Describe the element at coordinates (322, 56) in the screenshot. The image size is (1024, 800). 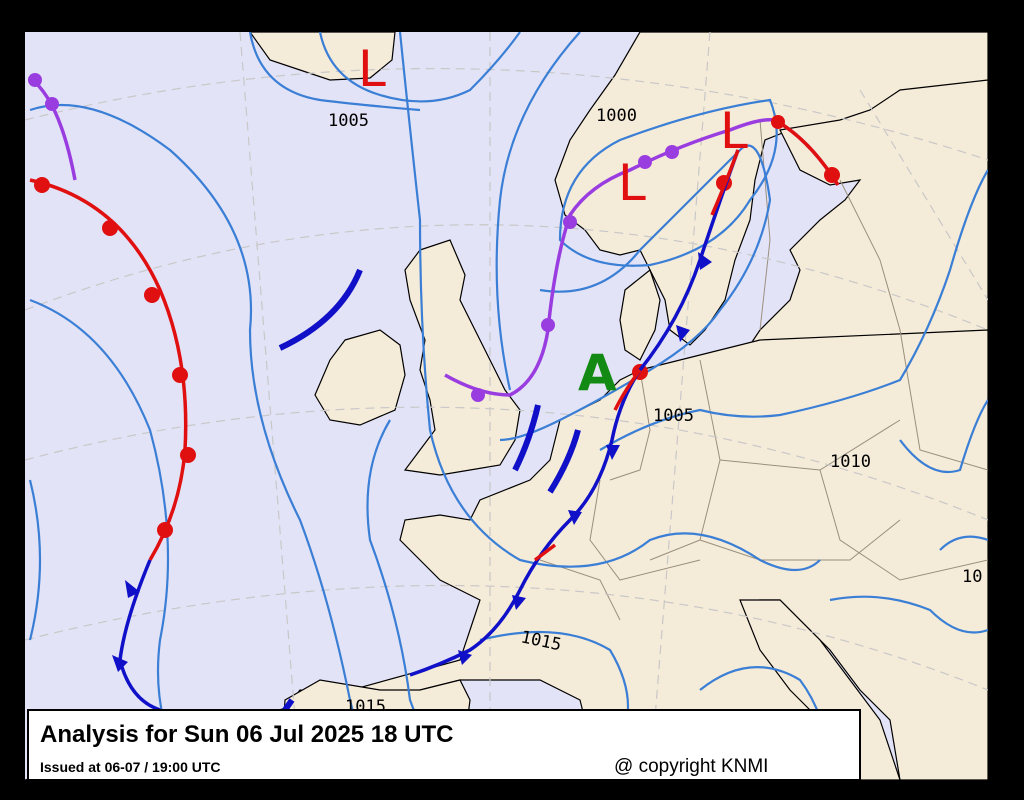
I see `iceland` at that location.